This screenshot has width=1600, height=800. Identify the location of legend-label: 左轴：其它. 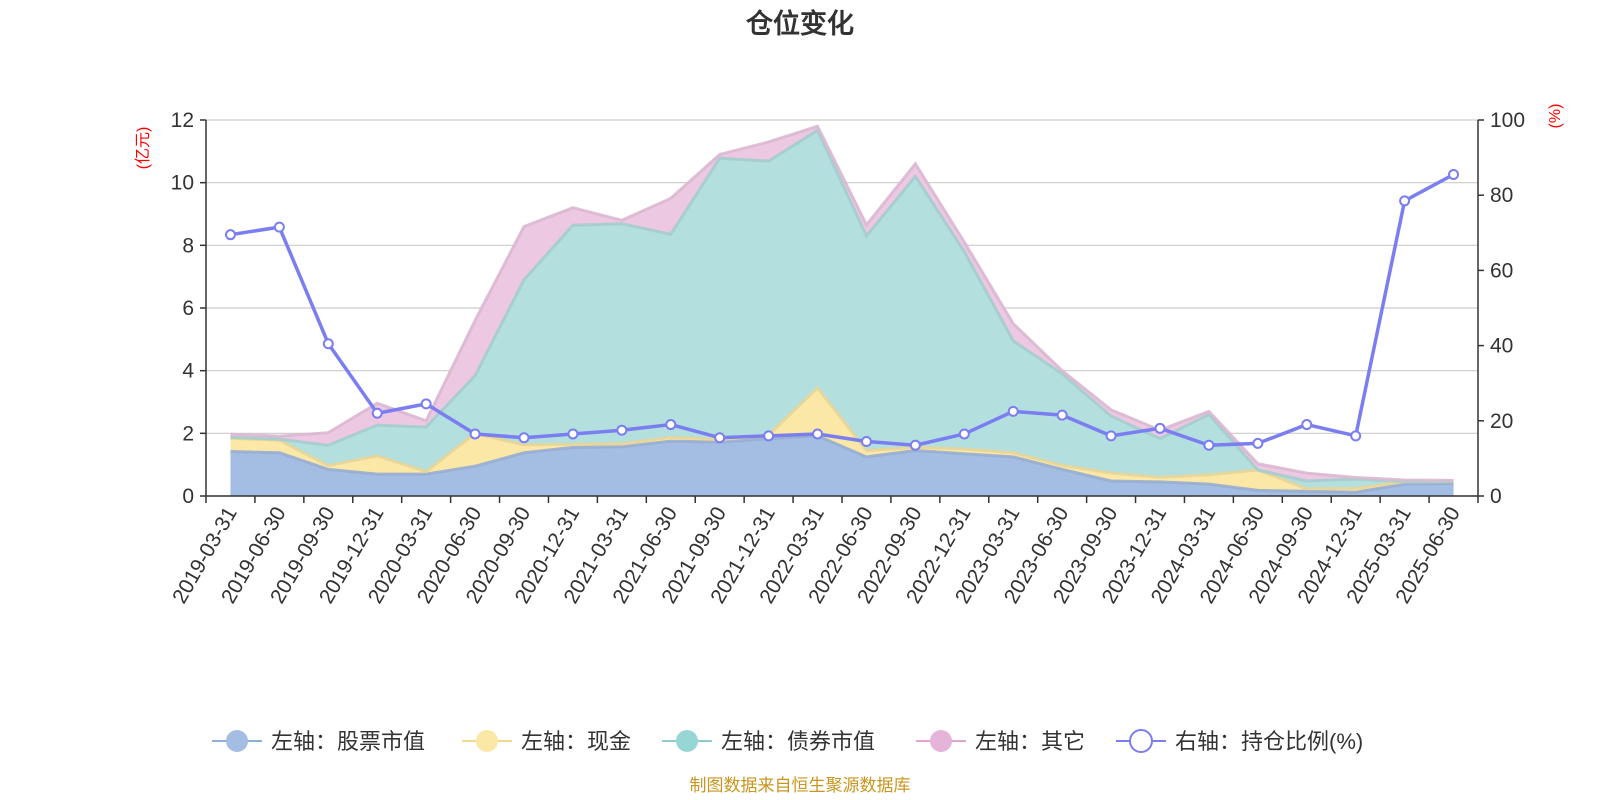
(1030, 741).